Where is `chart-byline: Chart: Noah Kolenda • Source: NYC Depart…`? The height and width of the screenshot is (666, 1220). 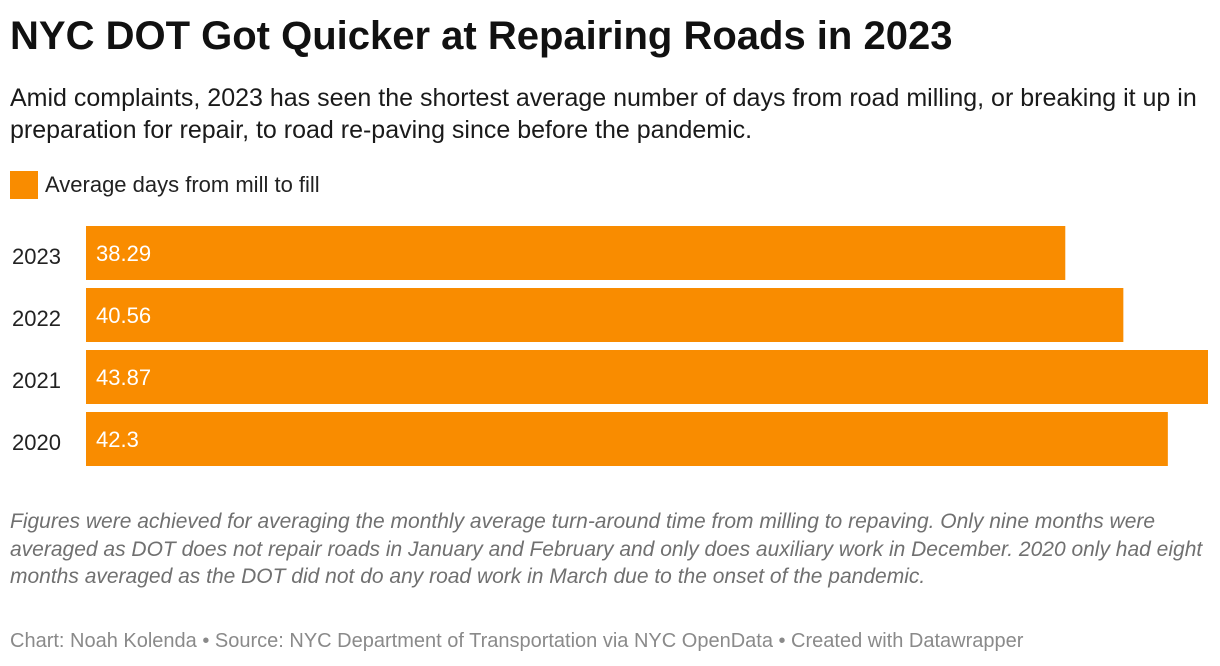
chart-byline: Chart: Noah Kolenda • Source: NYC Depart… is located at coordinates (517, 641).